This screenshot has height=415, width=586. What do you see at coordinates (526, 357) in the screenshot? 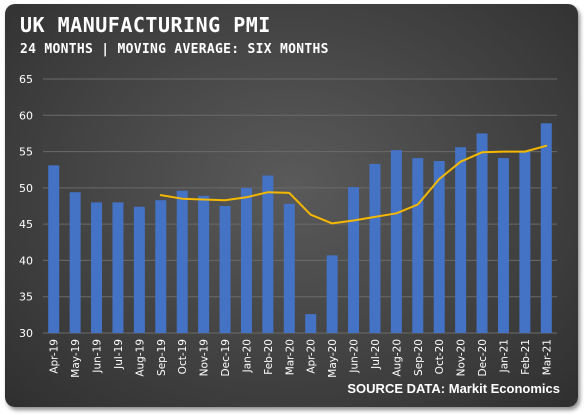
I see `x-tick-label: Feb-21` at bounding box center [526, 357].